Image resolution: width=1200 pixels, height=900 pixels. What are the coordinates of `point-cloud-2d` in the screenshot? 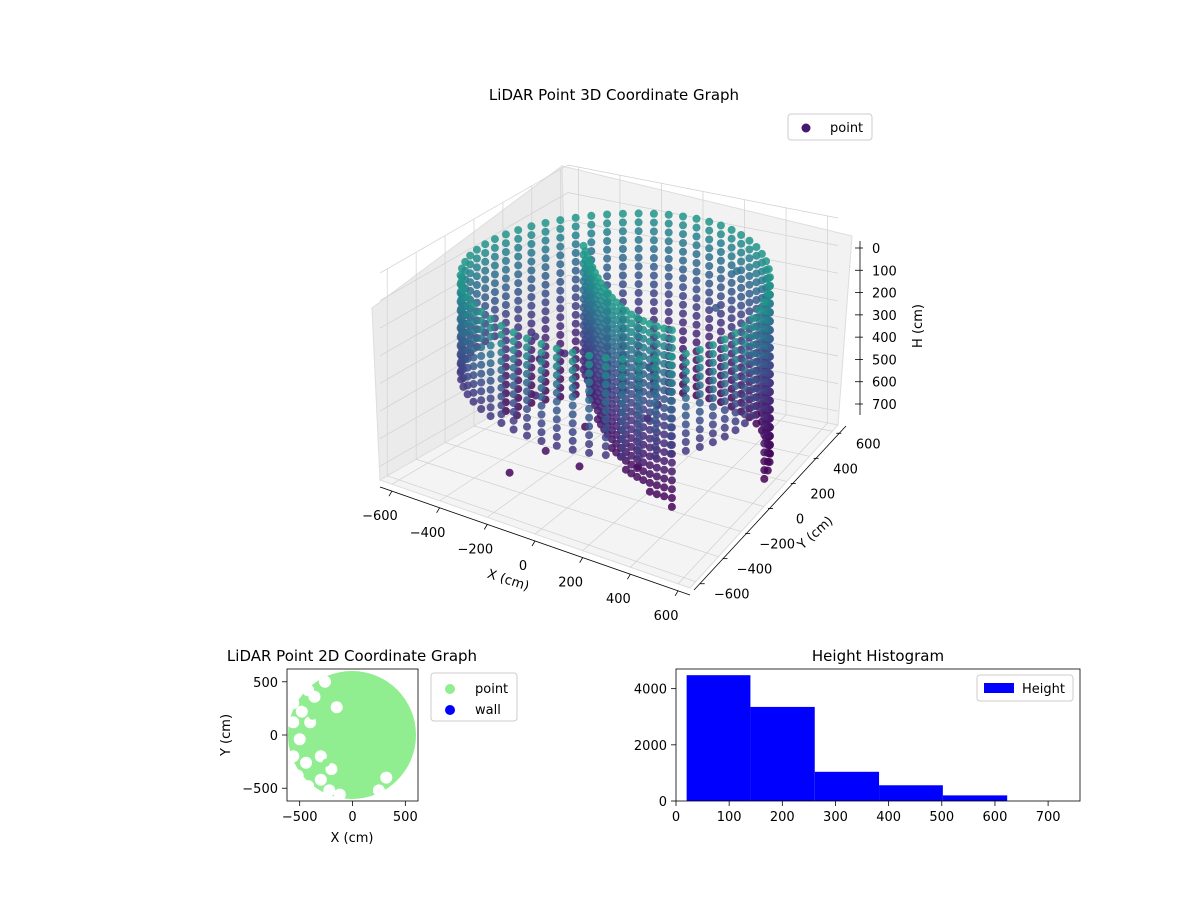 It's located at (351, 735).